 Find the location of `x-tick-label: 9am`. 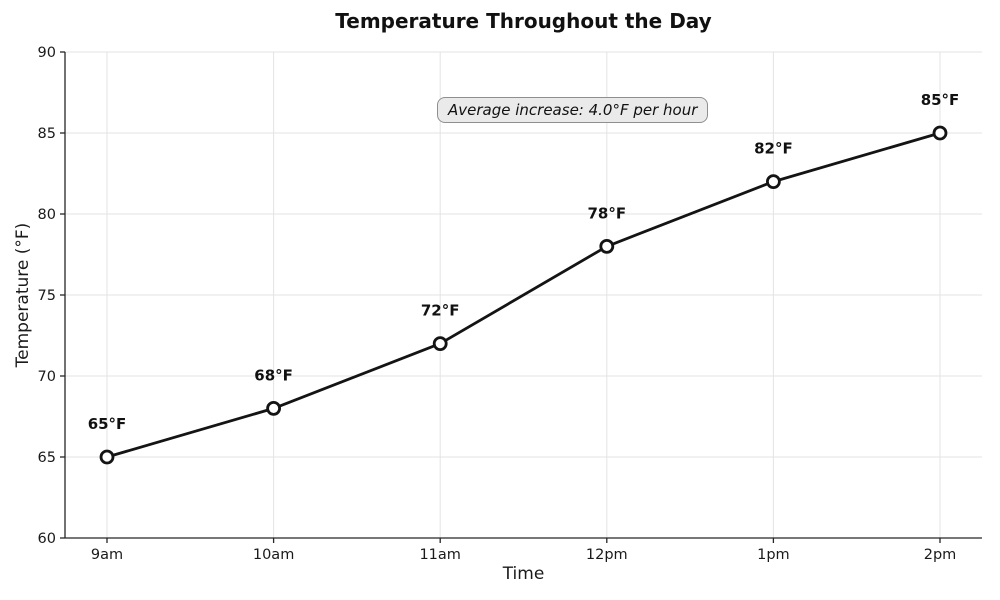

x-tick-label: 9am is located at coordinates (107, 555).